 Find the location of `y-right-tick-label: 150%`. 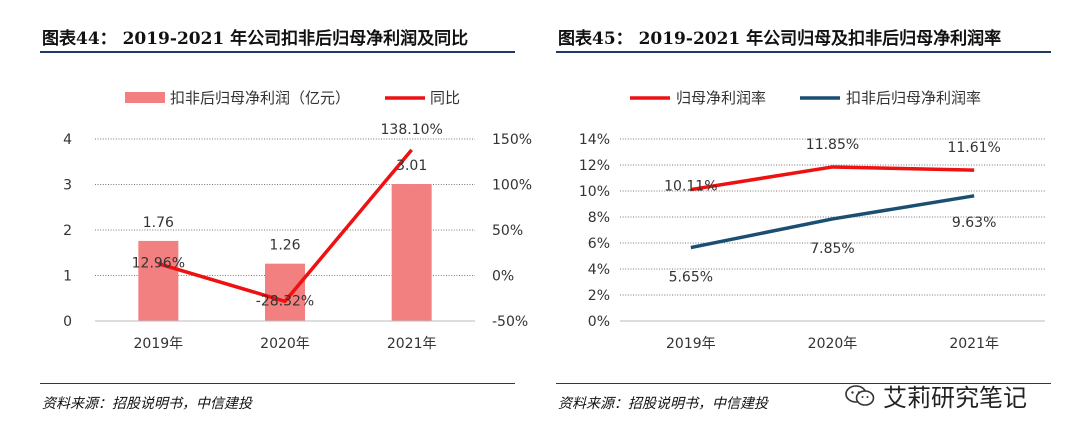

y-right-tick-label: 150% is located at coordinates (512, 140).